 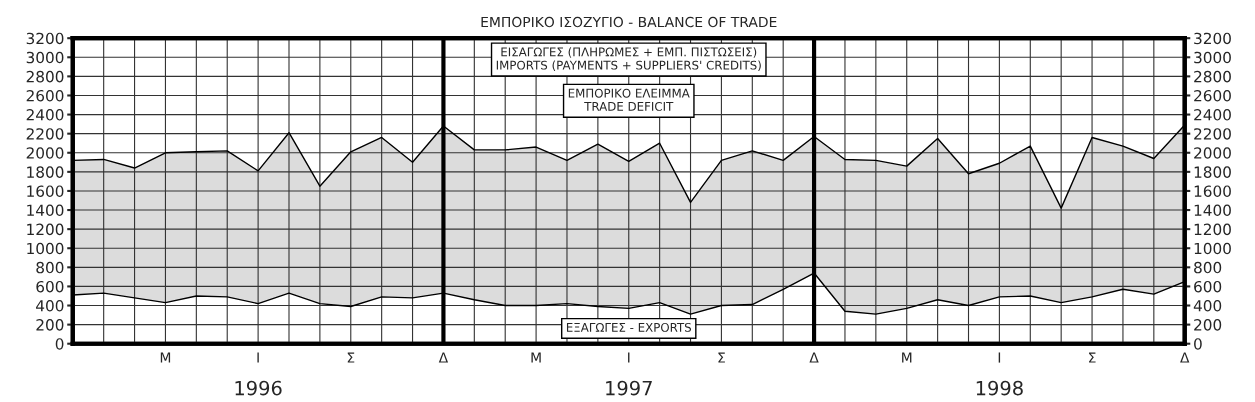 What do you see at coordinates (45, 134) in the screenshot?
I see `y-tick-label: 2200` at bounding box center [45, 134].